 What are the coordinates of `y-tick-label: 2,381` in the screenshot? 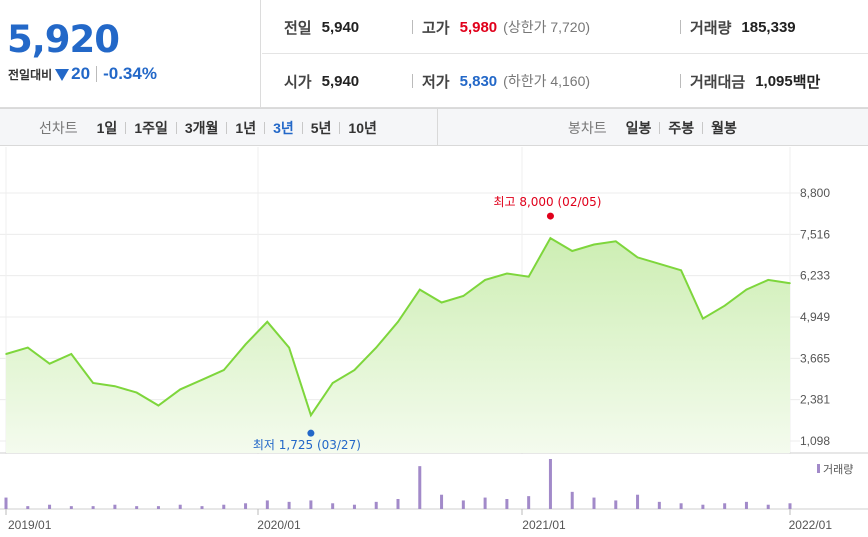 It's located at (815, 400).